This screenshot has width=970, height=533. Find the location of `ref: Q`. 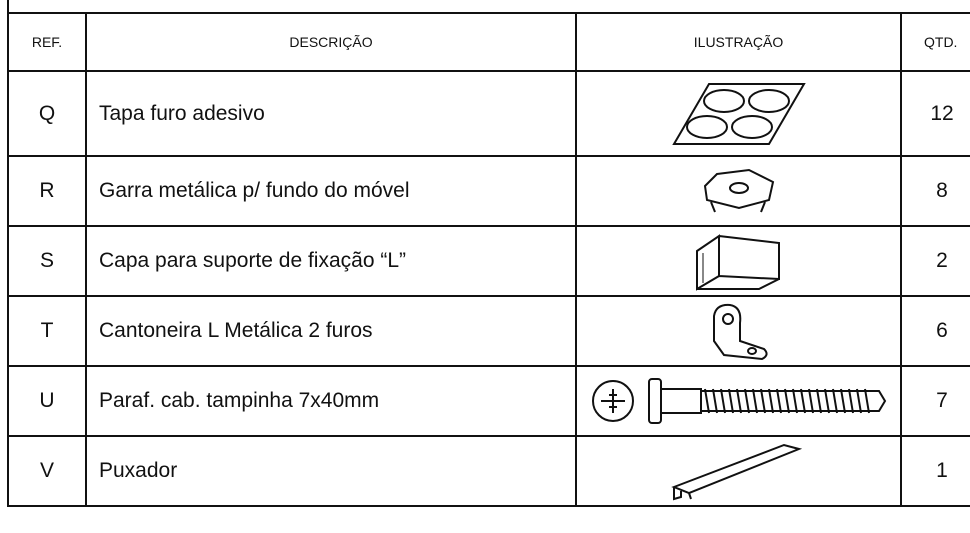

ref: Q is located at coordinates (47, 113).